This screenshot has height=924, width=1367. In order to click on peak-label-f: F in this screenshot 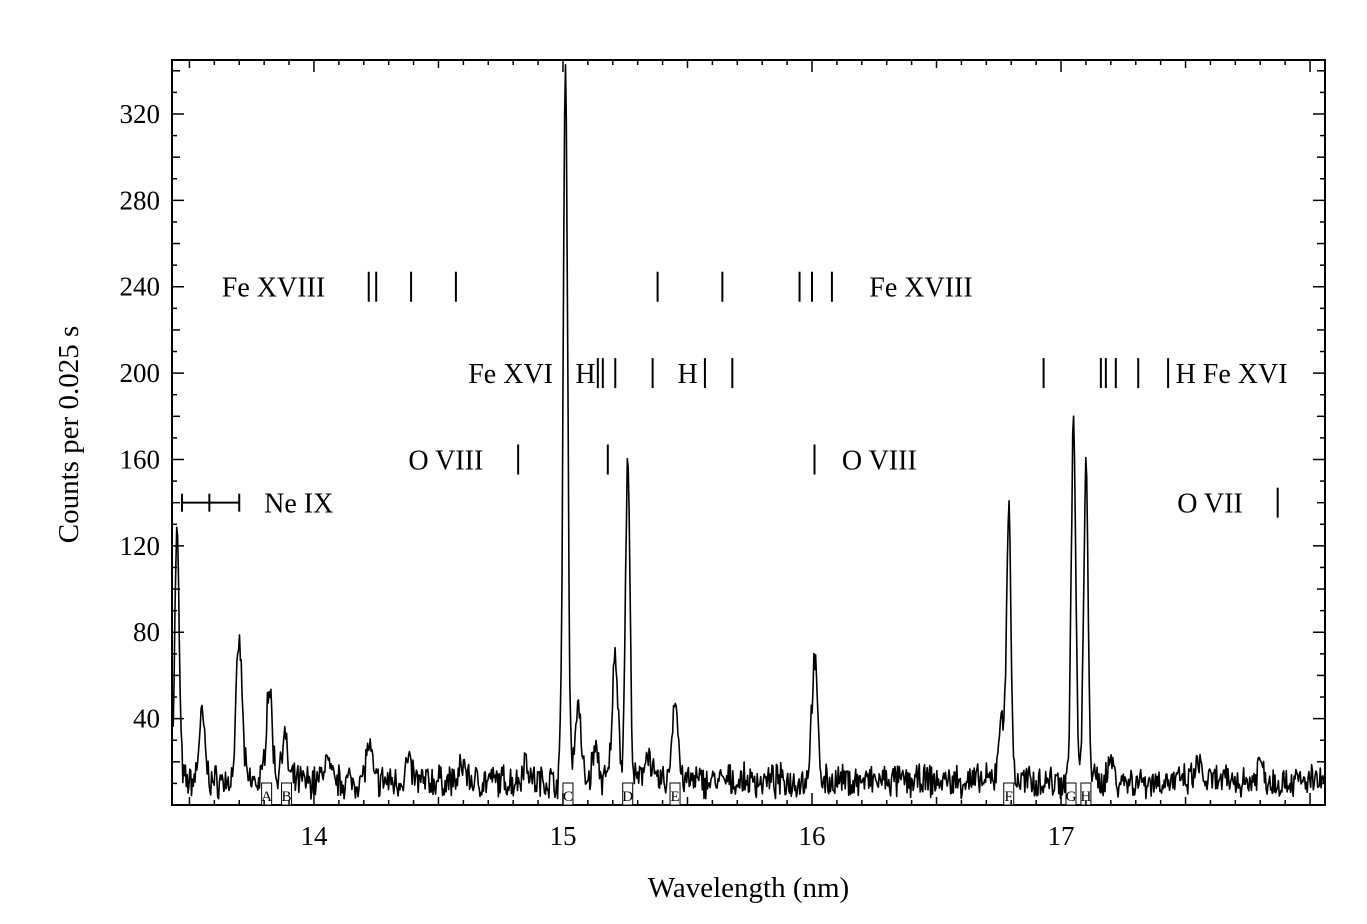, I will do `click(1009, 797)`.